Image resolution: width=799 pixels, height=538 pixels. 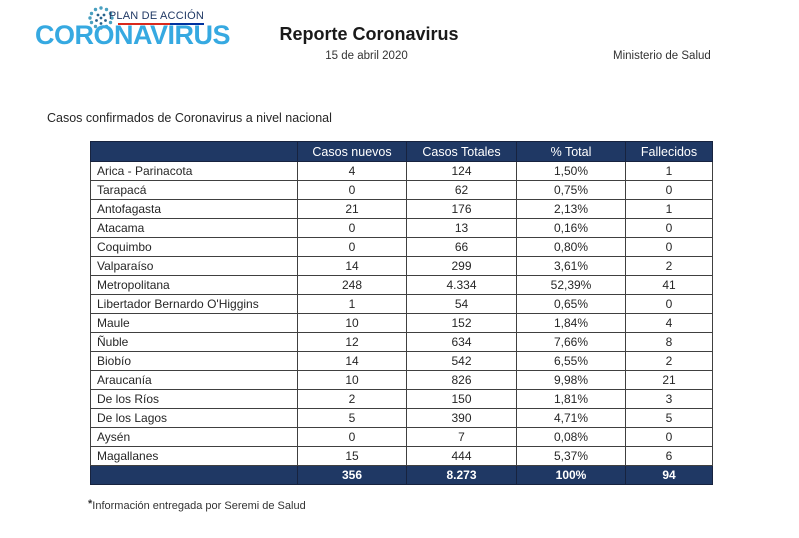 I want to click on casos-totales-cell: 150, so click(x=461, y=399).